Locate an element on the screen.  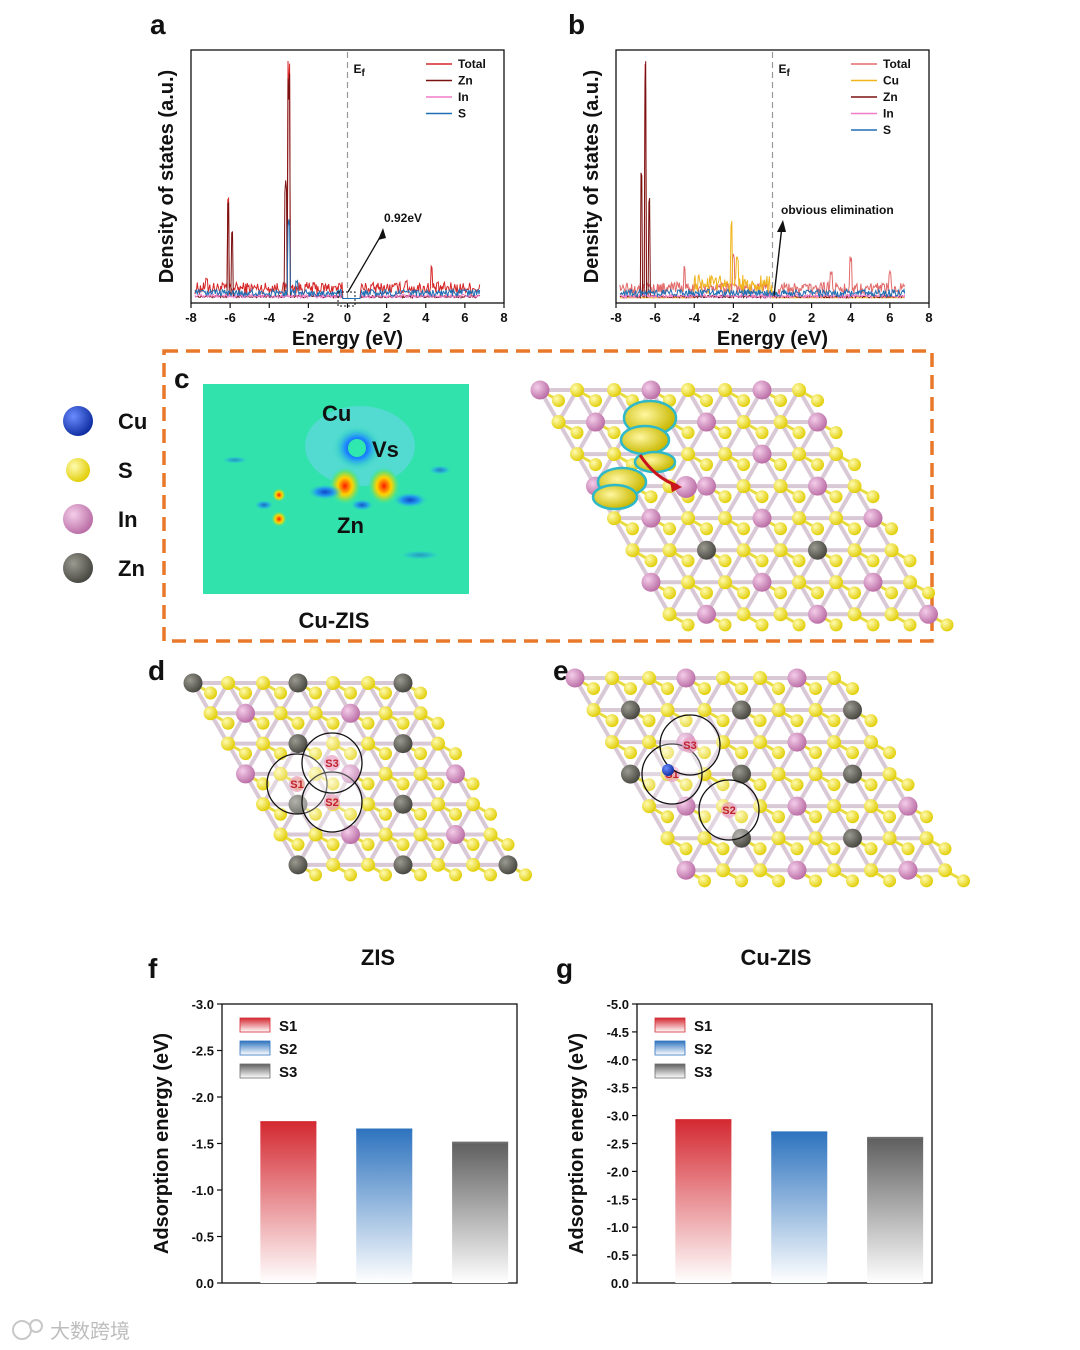
element-swatch-s-icon is located at coordinates (78, 470).